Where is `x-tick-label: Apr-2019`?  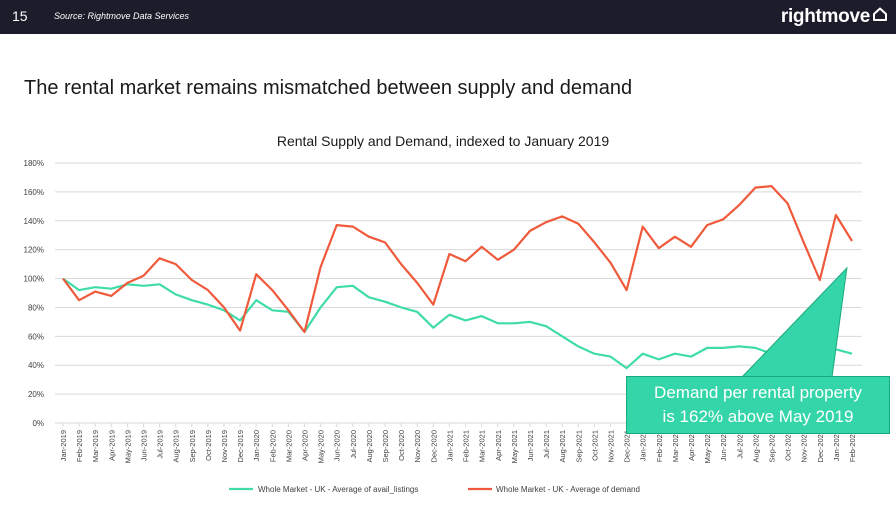
x-tick-label: Apr-2019 is located at coordinates (111, 445).